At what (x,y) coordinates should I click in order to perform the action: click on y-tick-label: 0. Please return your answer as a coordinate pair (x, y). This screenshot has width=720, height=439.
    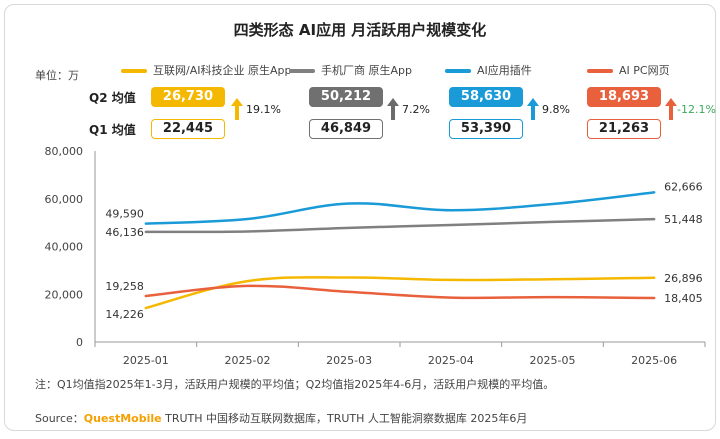
    Looking at the image, I should click on (79, 342).